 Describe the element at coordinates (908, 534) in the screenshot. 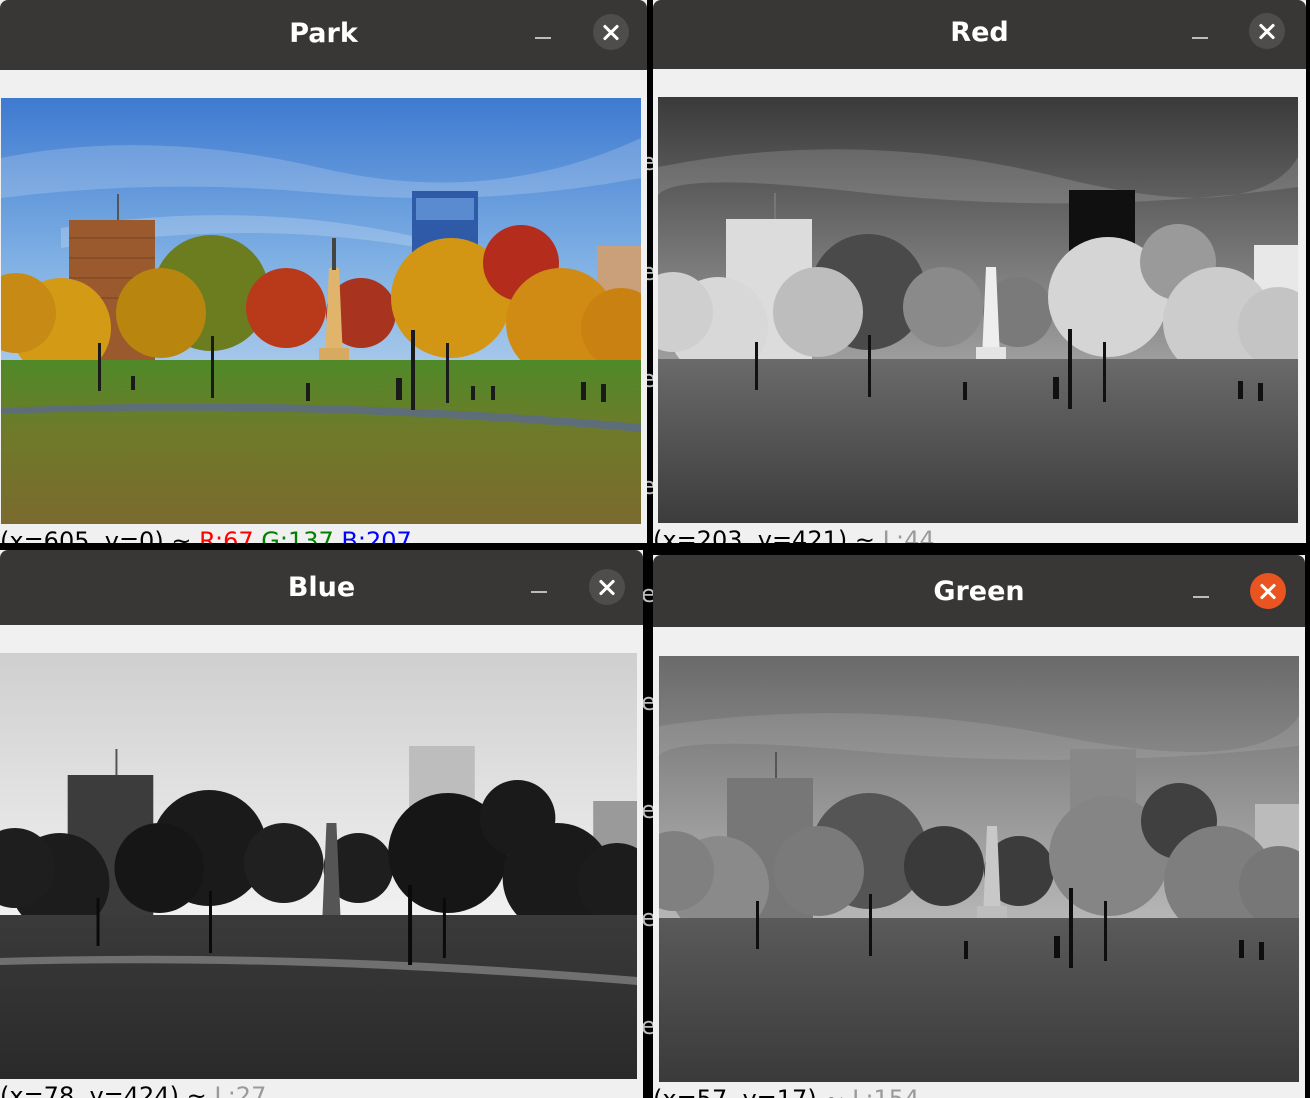

I see `status-l: L:44` at that location.